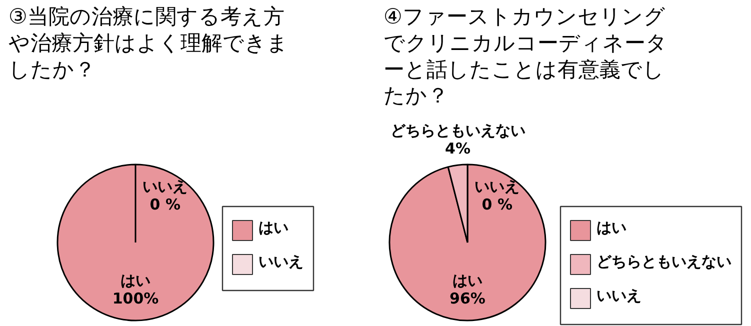 Image resolution: width=751 pixels, height=326 pixels. I want to click on chart-title: ③当院の治療に関する考え方や治療方針はよく理解できましたか？, so click(148, 43).